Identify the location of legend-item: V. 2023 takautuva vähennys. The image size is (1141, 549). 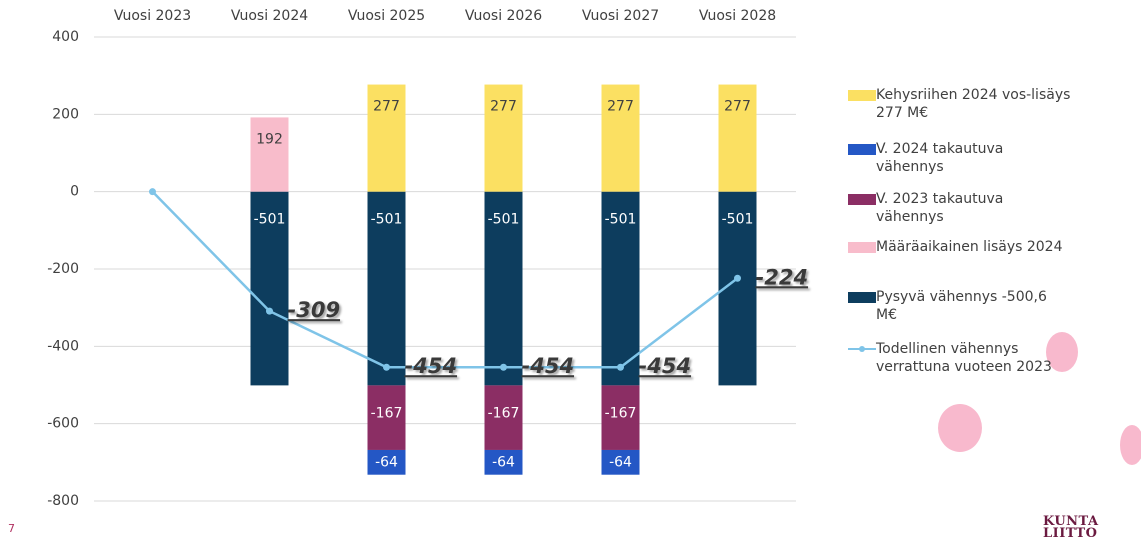
(959, 208).